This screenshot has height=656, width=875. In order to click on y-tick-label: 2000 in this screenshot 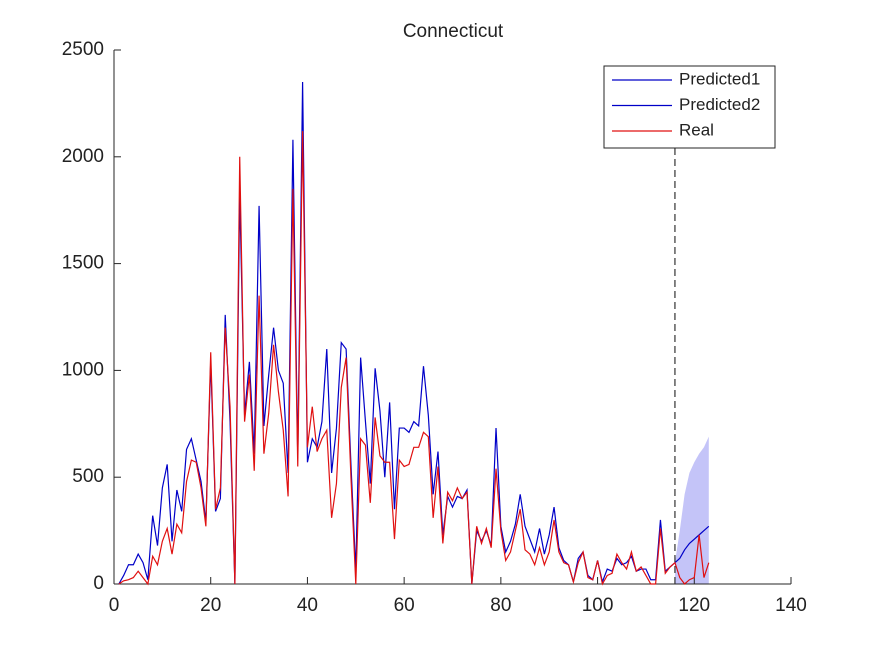, I will do `click(83, 156)`.